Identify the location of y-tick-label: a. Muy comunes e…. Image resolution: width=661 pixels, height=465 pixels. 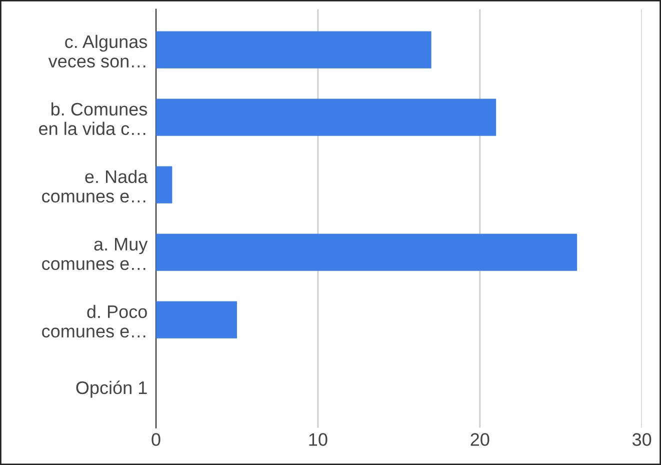
(95, 254).